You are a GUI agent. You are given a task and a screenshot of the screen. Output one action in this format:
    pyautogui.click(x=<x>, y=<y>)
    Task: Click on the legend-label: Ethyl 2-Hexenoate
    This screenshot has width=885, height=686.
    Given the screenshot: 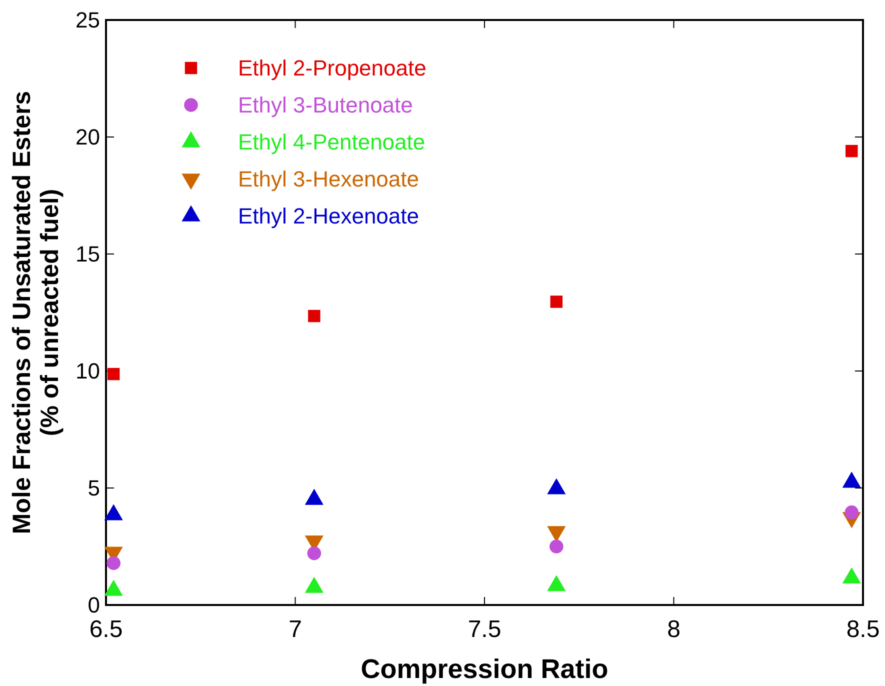 What is the action you would take?
    pyautogui.click(x=328, y=216)
    